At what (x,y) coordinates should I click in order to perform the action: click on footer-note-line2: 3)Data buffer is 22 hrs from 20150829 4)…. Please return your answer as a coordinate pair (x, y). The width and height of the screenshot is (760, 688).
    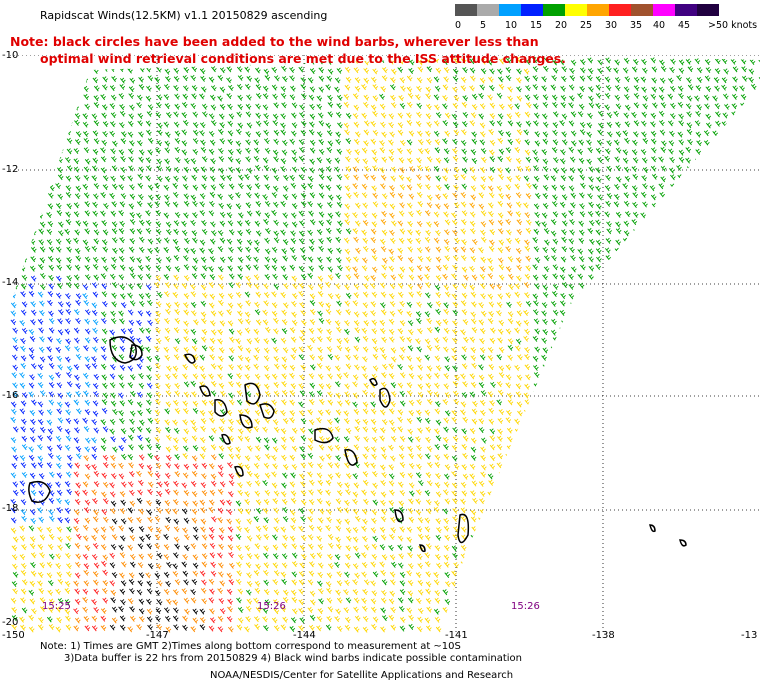
    Looking at the image, I should click on (293, 658).